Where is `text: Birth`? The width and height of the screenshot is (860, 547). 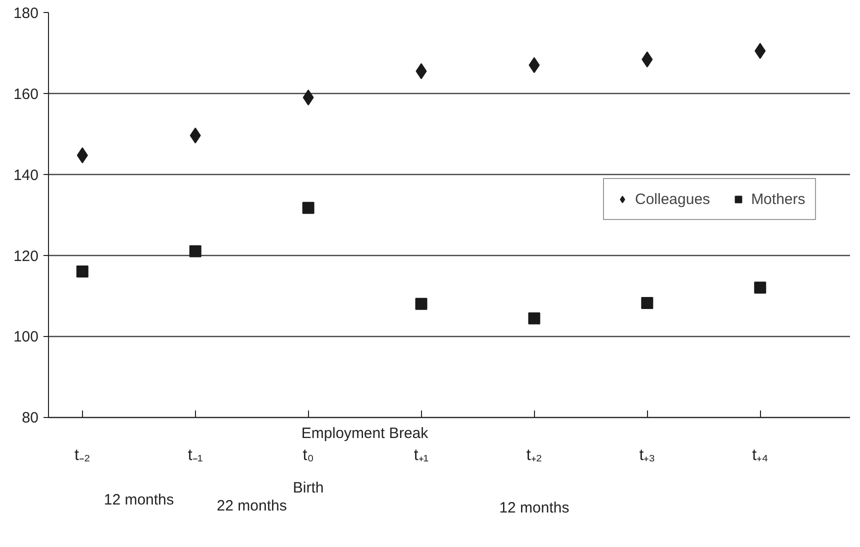
text: Birth is located at coordinates (308, 487).